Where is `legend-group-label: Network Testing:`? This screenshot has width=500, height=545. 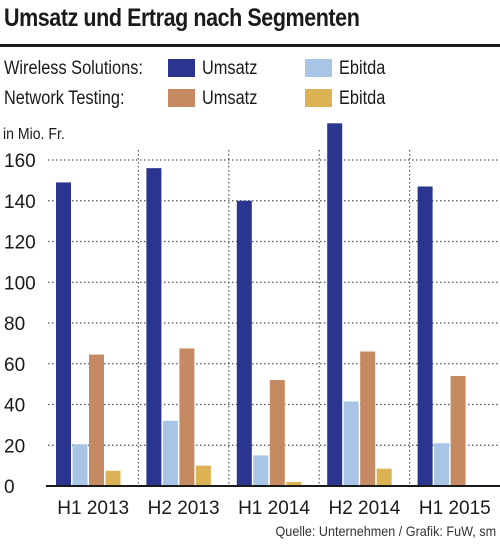
legend-group-label: Network Testing: is located at coordinates (64, 98).